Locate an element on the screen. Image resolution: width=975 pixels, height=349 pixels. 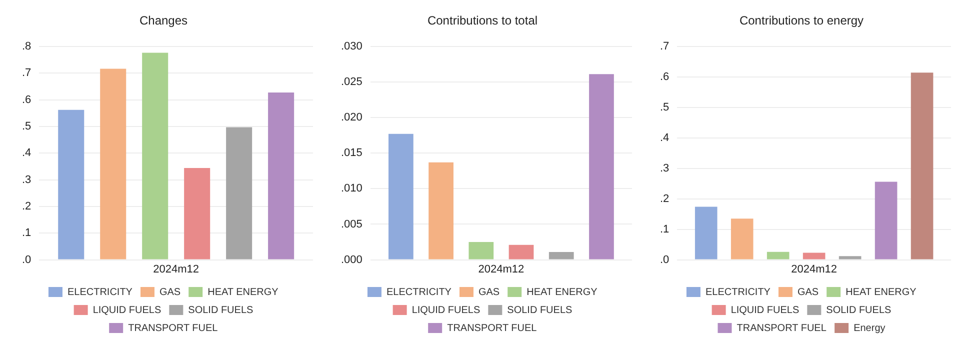
y-tick-label: .000 is located at coordinates (351, 260).